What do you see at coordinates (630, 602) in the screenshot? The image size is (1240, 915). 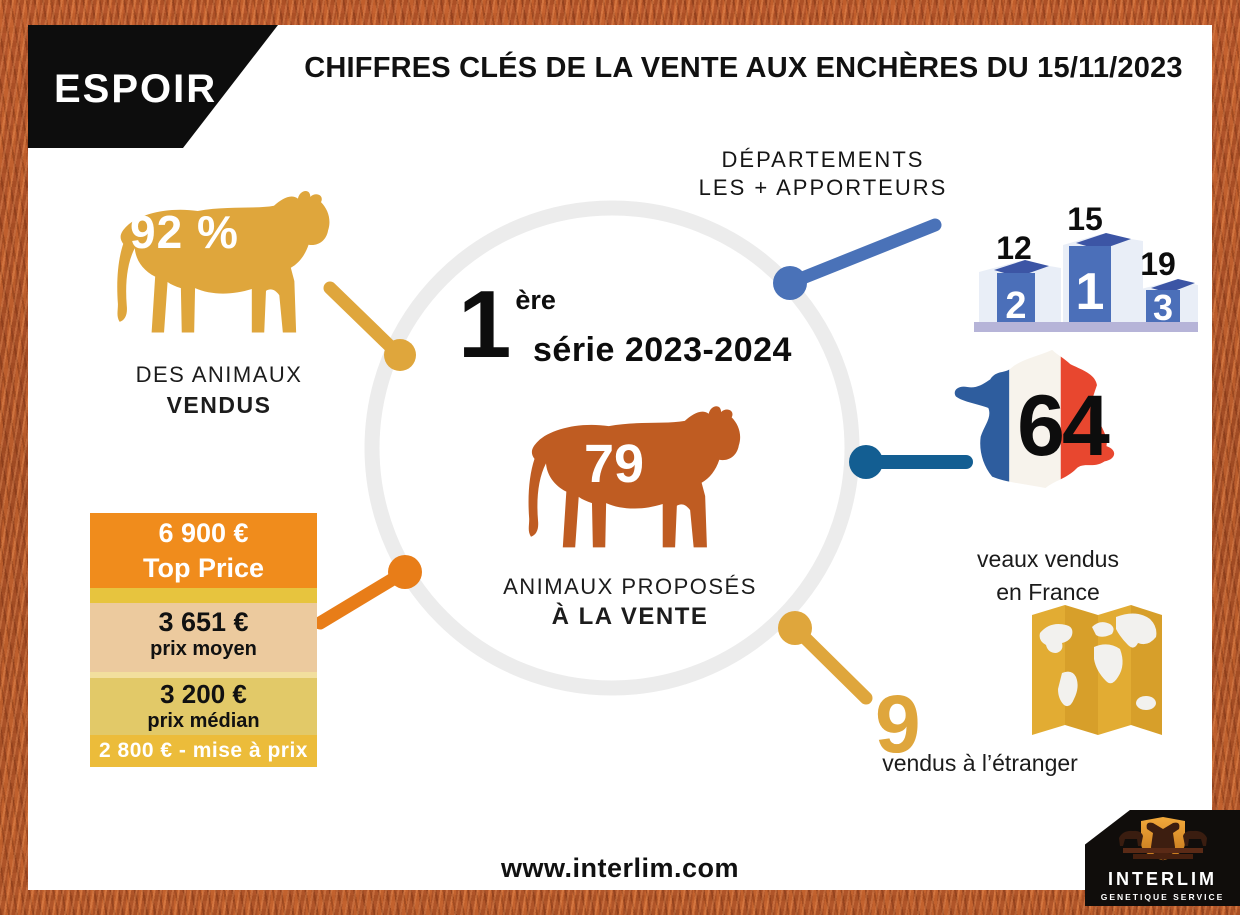 I see `offered-caption: ANIMAUX PROPOSÉS À LA VENTE` at bounding box center [630, 602].